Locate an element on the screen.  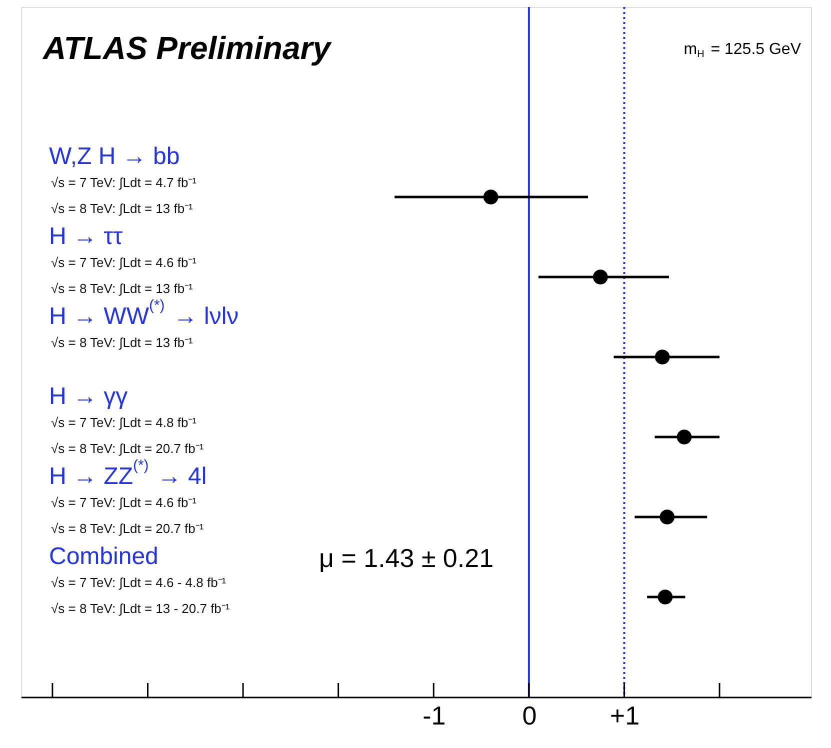
annotation: √s = 7 TeV: ∫Ldt = 4.8 fb⁻¹ is located at coordinates (124, 422).